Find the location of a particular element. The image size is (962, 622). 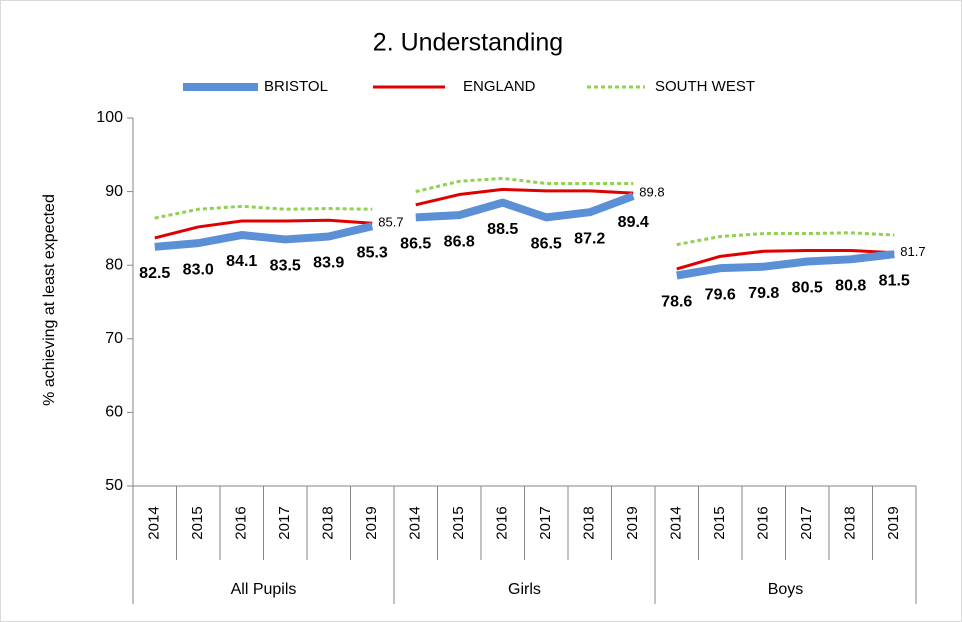

data-label: 80.8 is located at coordinates (850, 286).